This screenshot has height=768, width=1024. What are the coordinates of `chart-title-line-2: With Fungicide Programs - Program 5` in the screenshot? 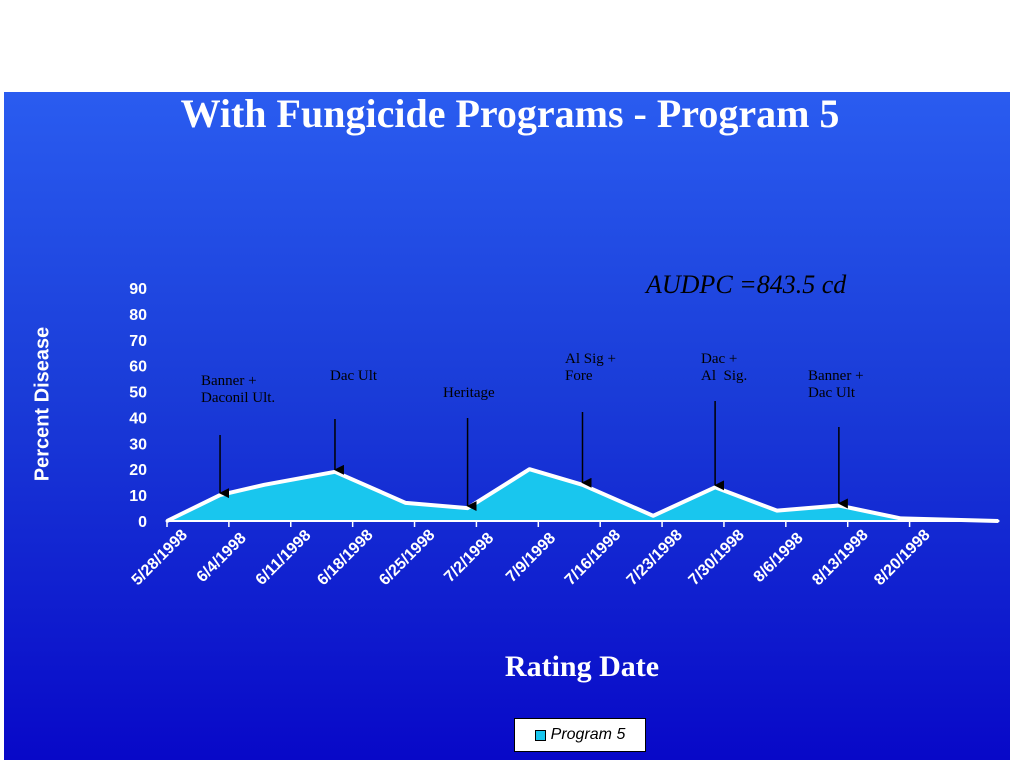 It's located at (510, 113).